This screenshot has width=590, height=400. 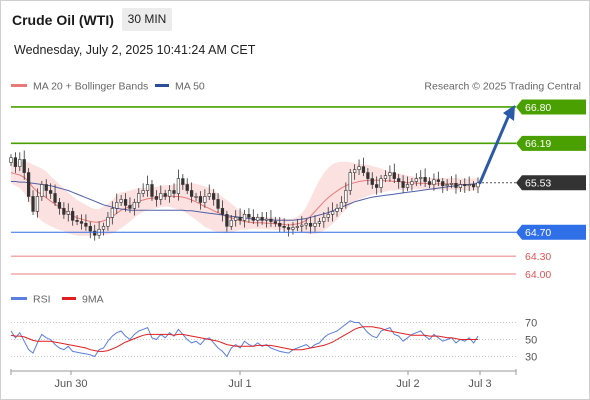 What do you see at coordinates (63, 20) in the screenshot?
I see `instrument-title: Crude Oil (WTI)` at bounding box center [63, 20].